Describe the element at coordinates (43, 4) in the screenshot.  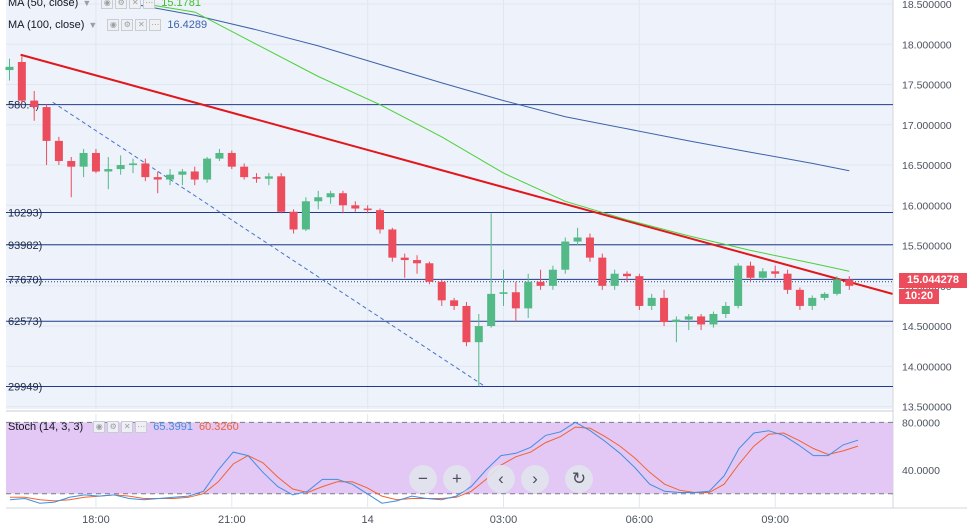
I see `ma50-legend-label: MA (50, close)` at that location.